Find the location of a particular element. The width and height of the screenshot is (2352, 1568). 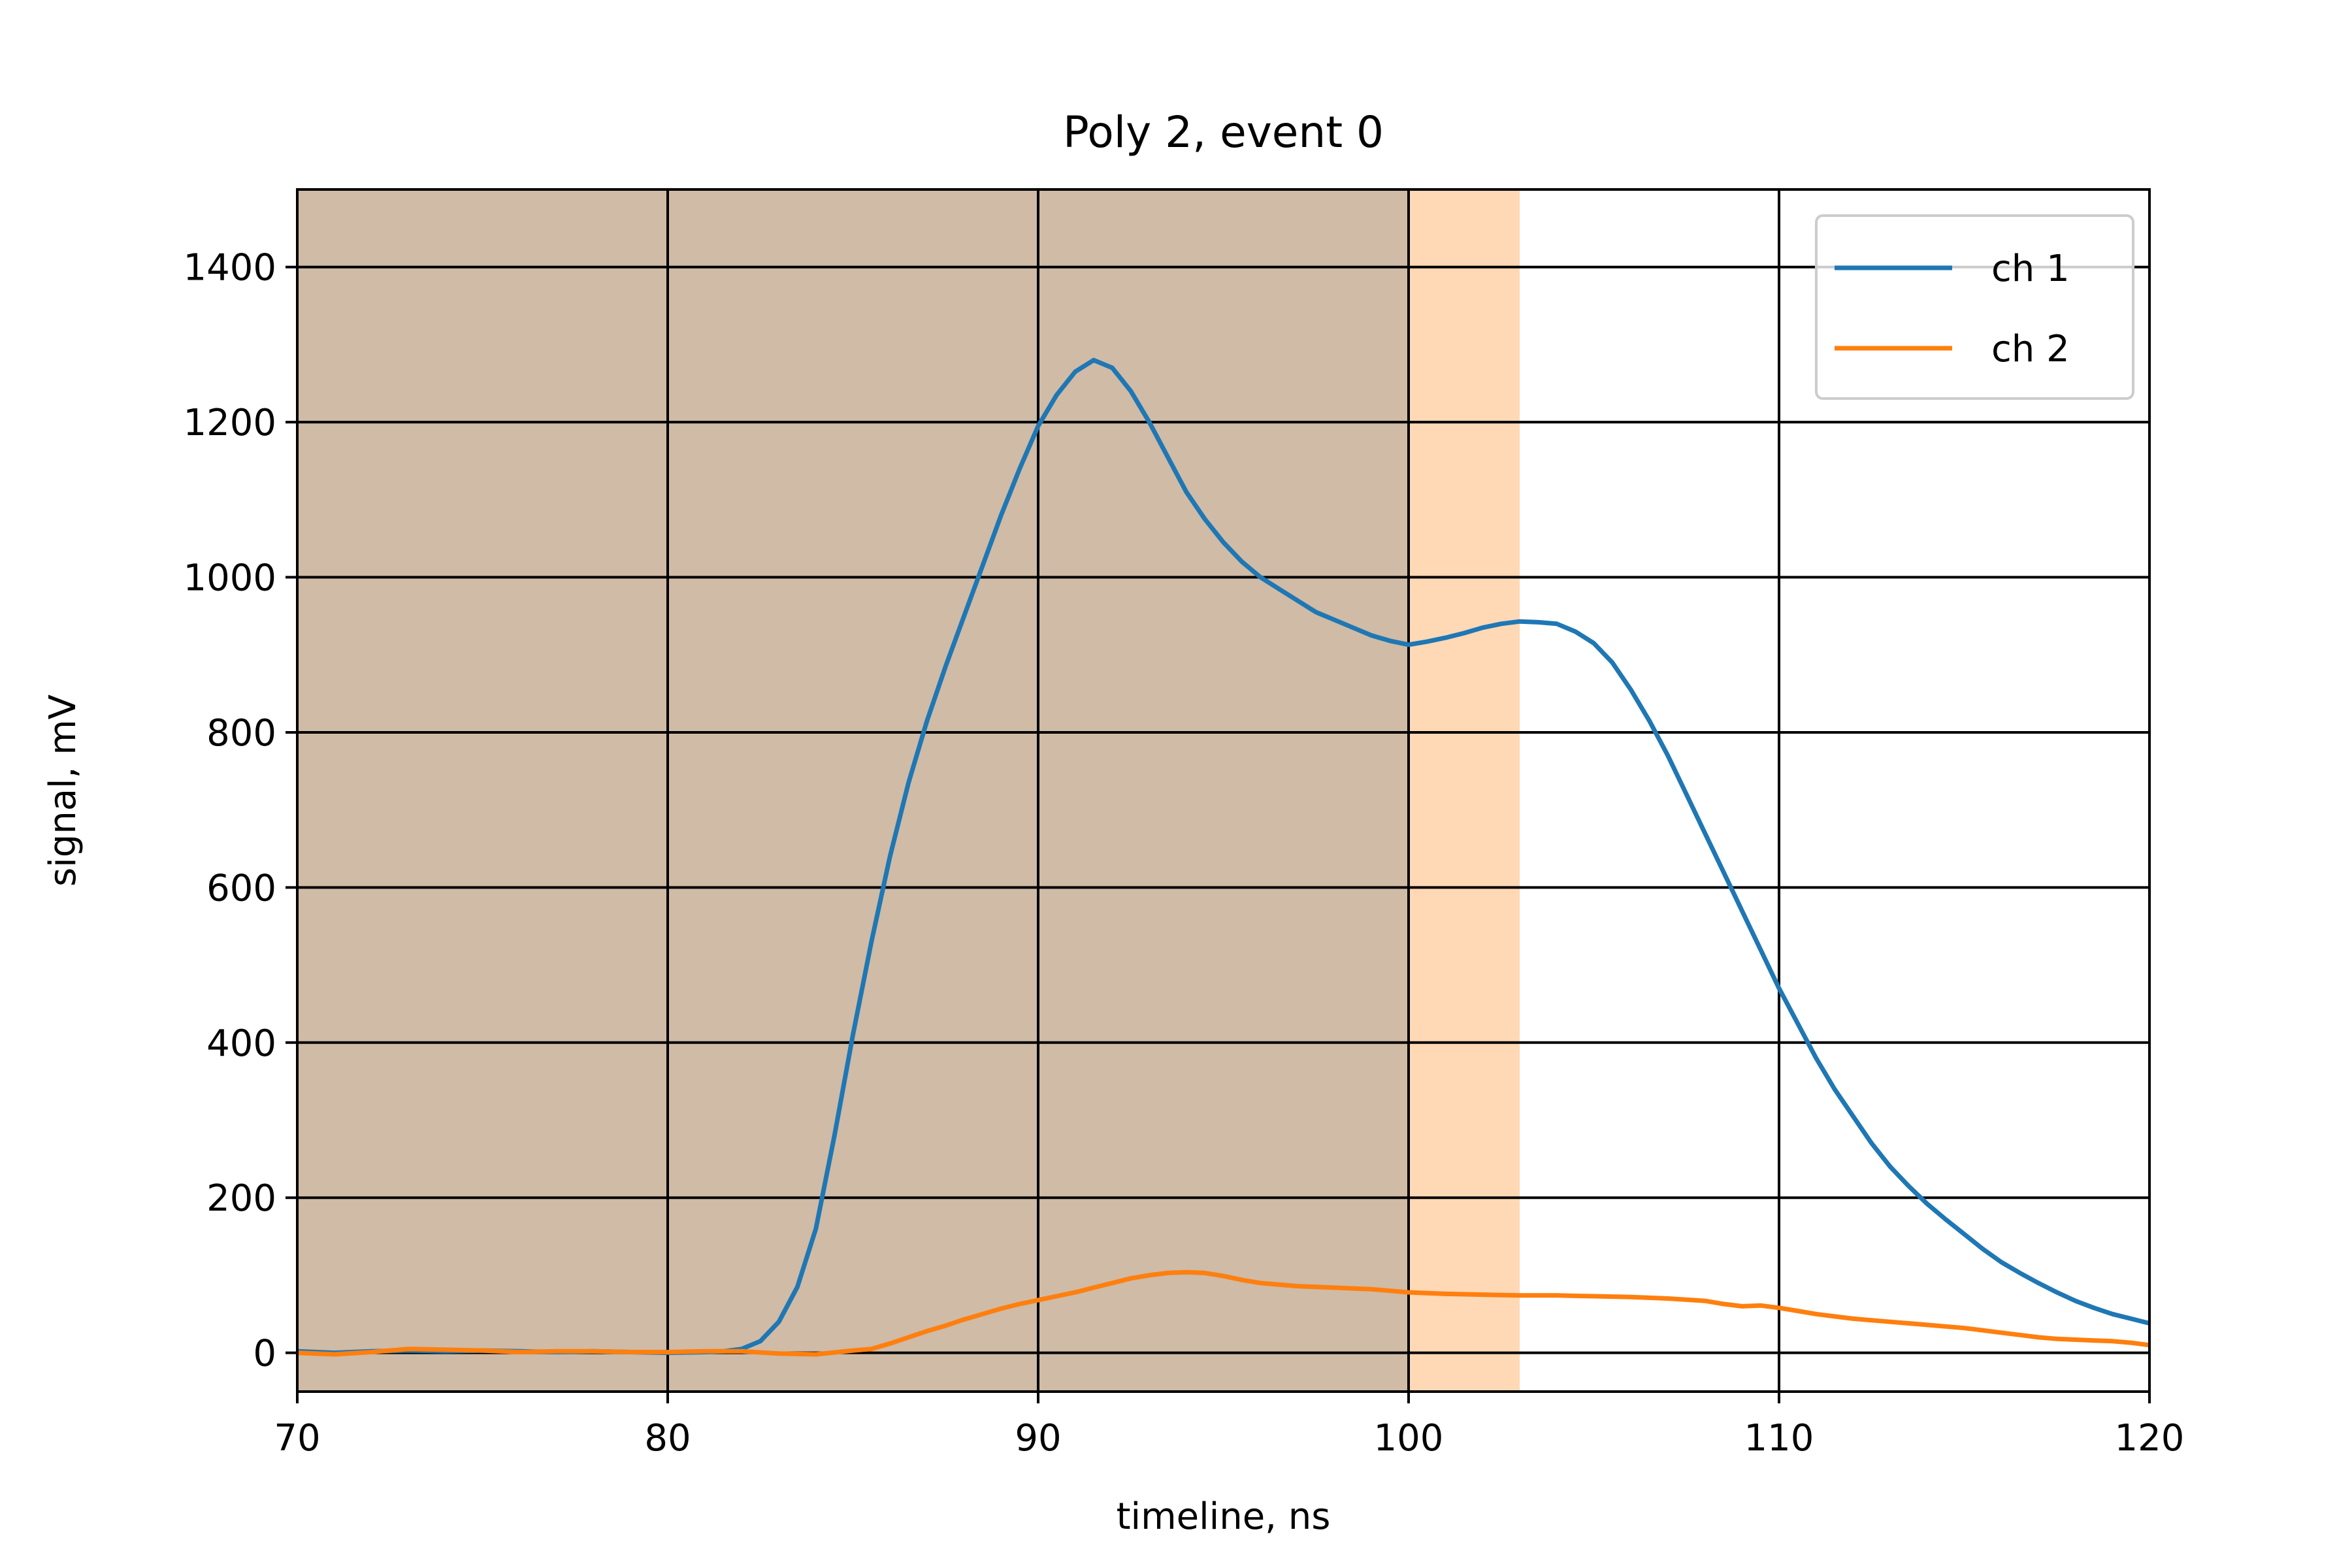

legend: ch 1 ch 2 is located at coordinates (1974, 307).